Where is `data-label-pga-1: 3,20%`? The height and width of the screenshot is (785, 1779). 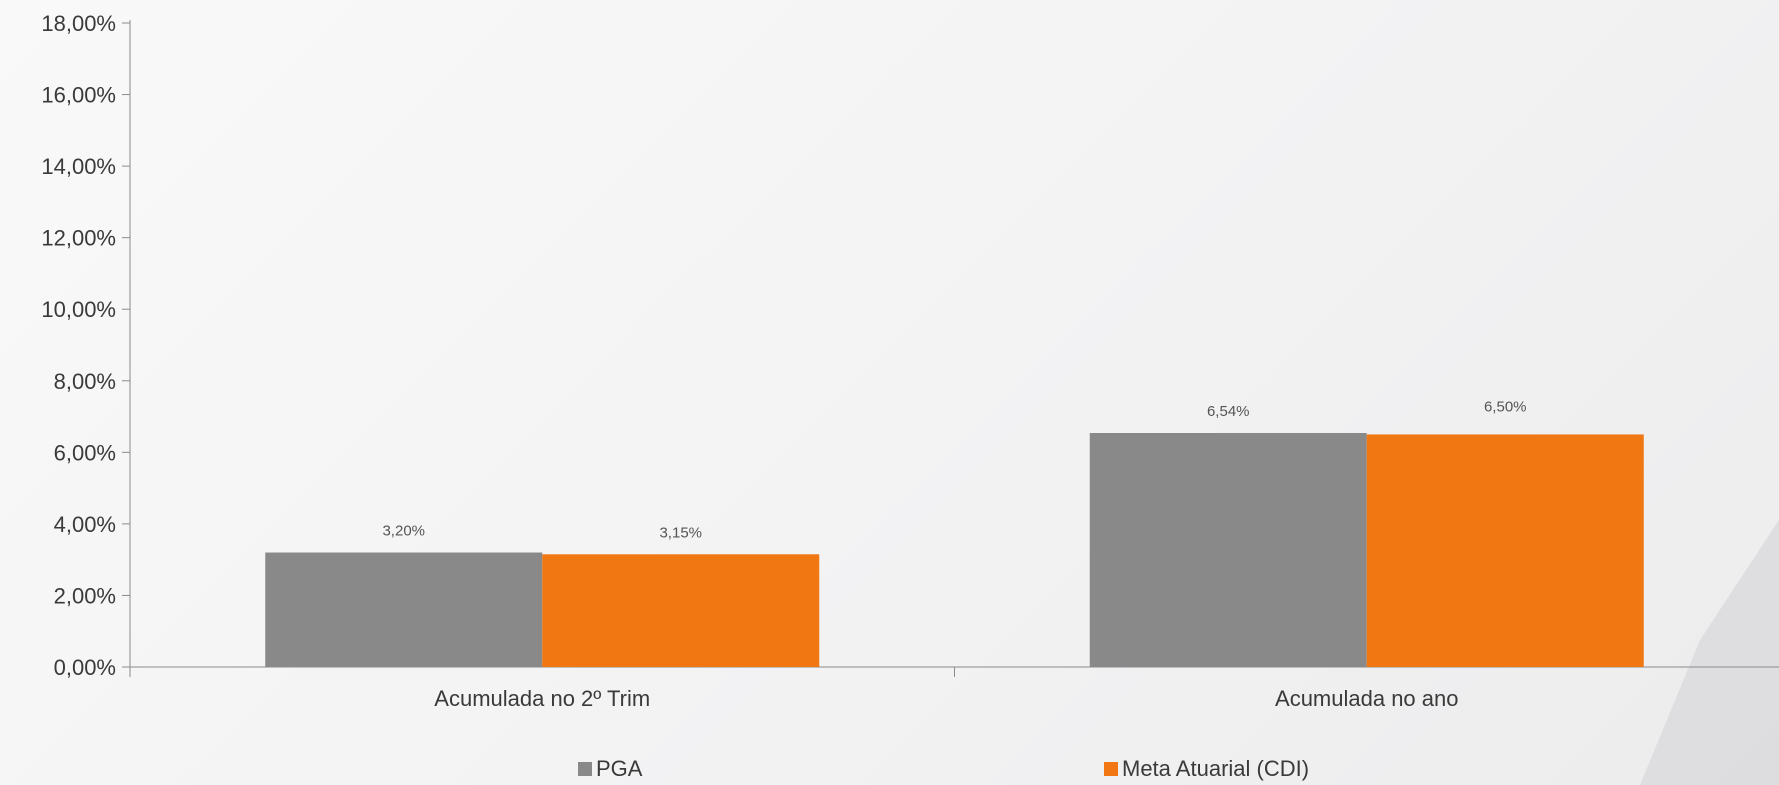
data-label-pga-1: 3,20% is located at coordinates (403, 531).